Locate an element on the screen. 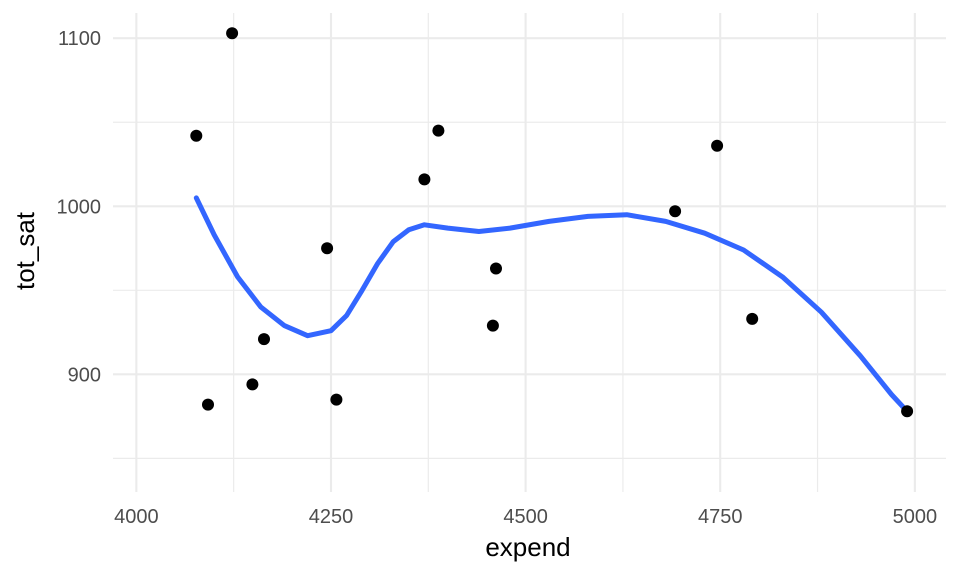 The width and height of the screenshot is (960, 576). x-tick-label: 4250 is located at coordinates (331, 517).